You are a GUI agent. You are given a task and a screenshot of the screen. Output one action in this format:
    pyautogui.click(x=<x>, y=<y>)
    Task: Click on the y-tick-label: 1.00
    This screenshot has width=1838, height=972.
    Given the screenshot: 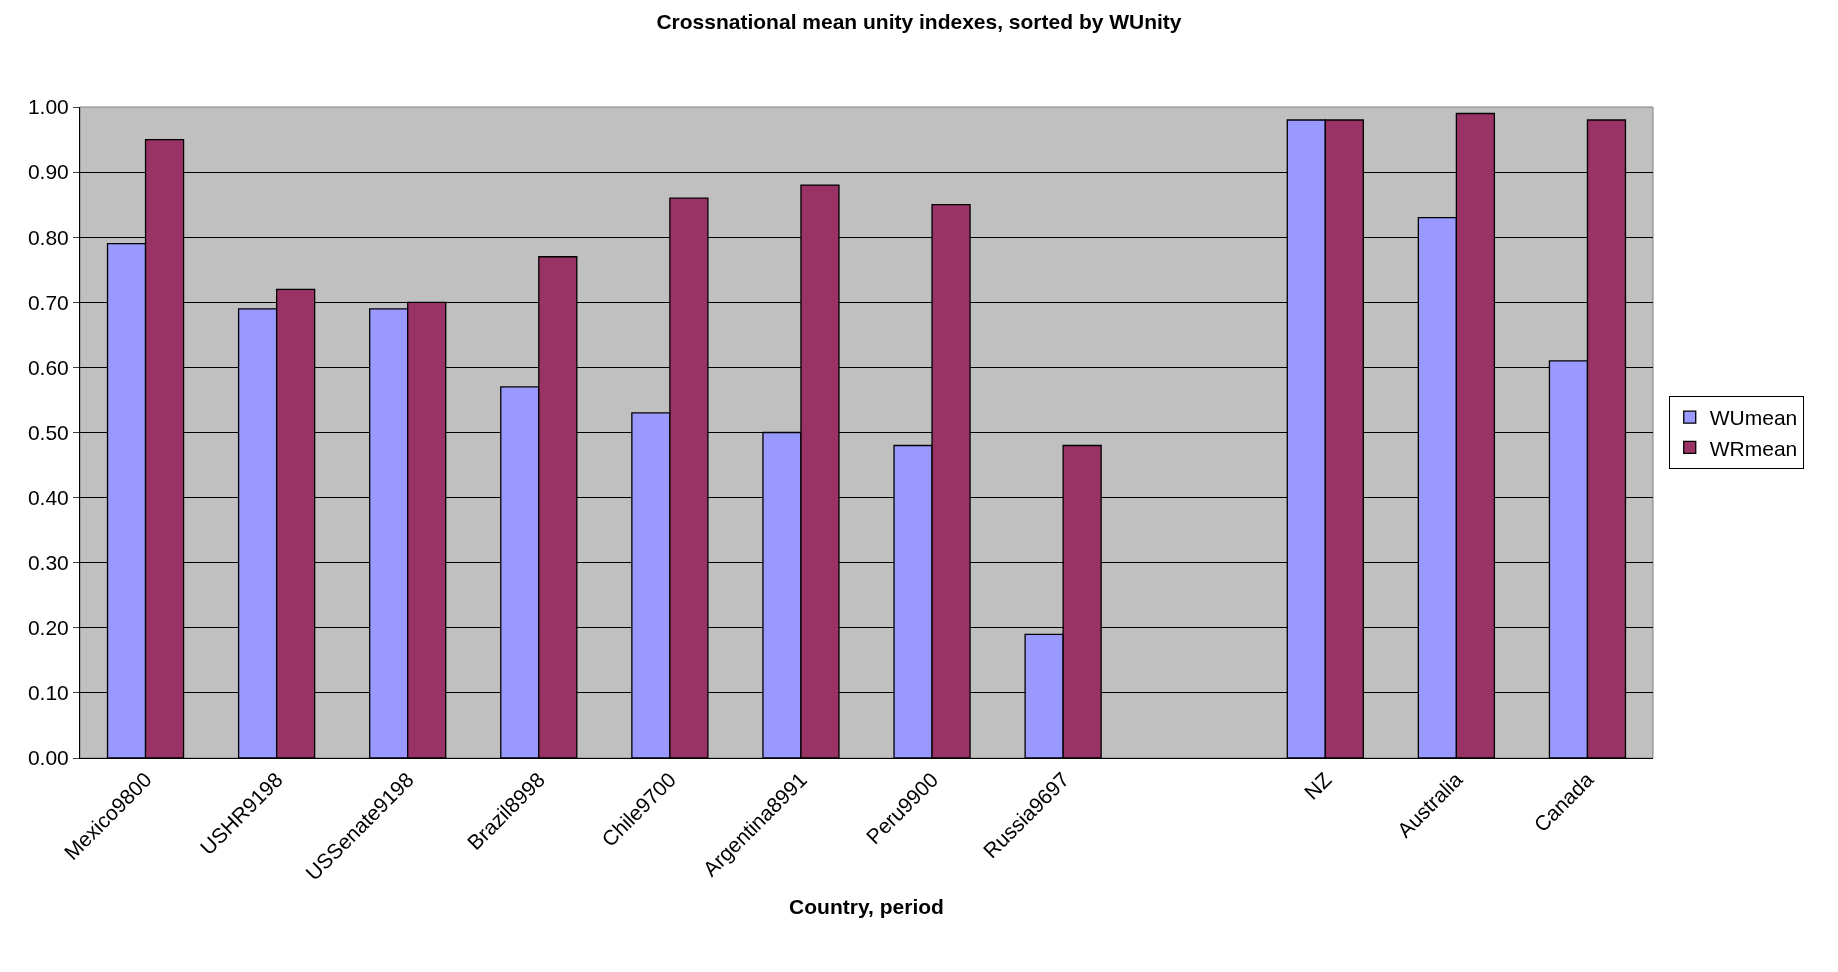 What is the action you would take?
    pyautogui.click(x=48, y=107)
    